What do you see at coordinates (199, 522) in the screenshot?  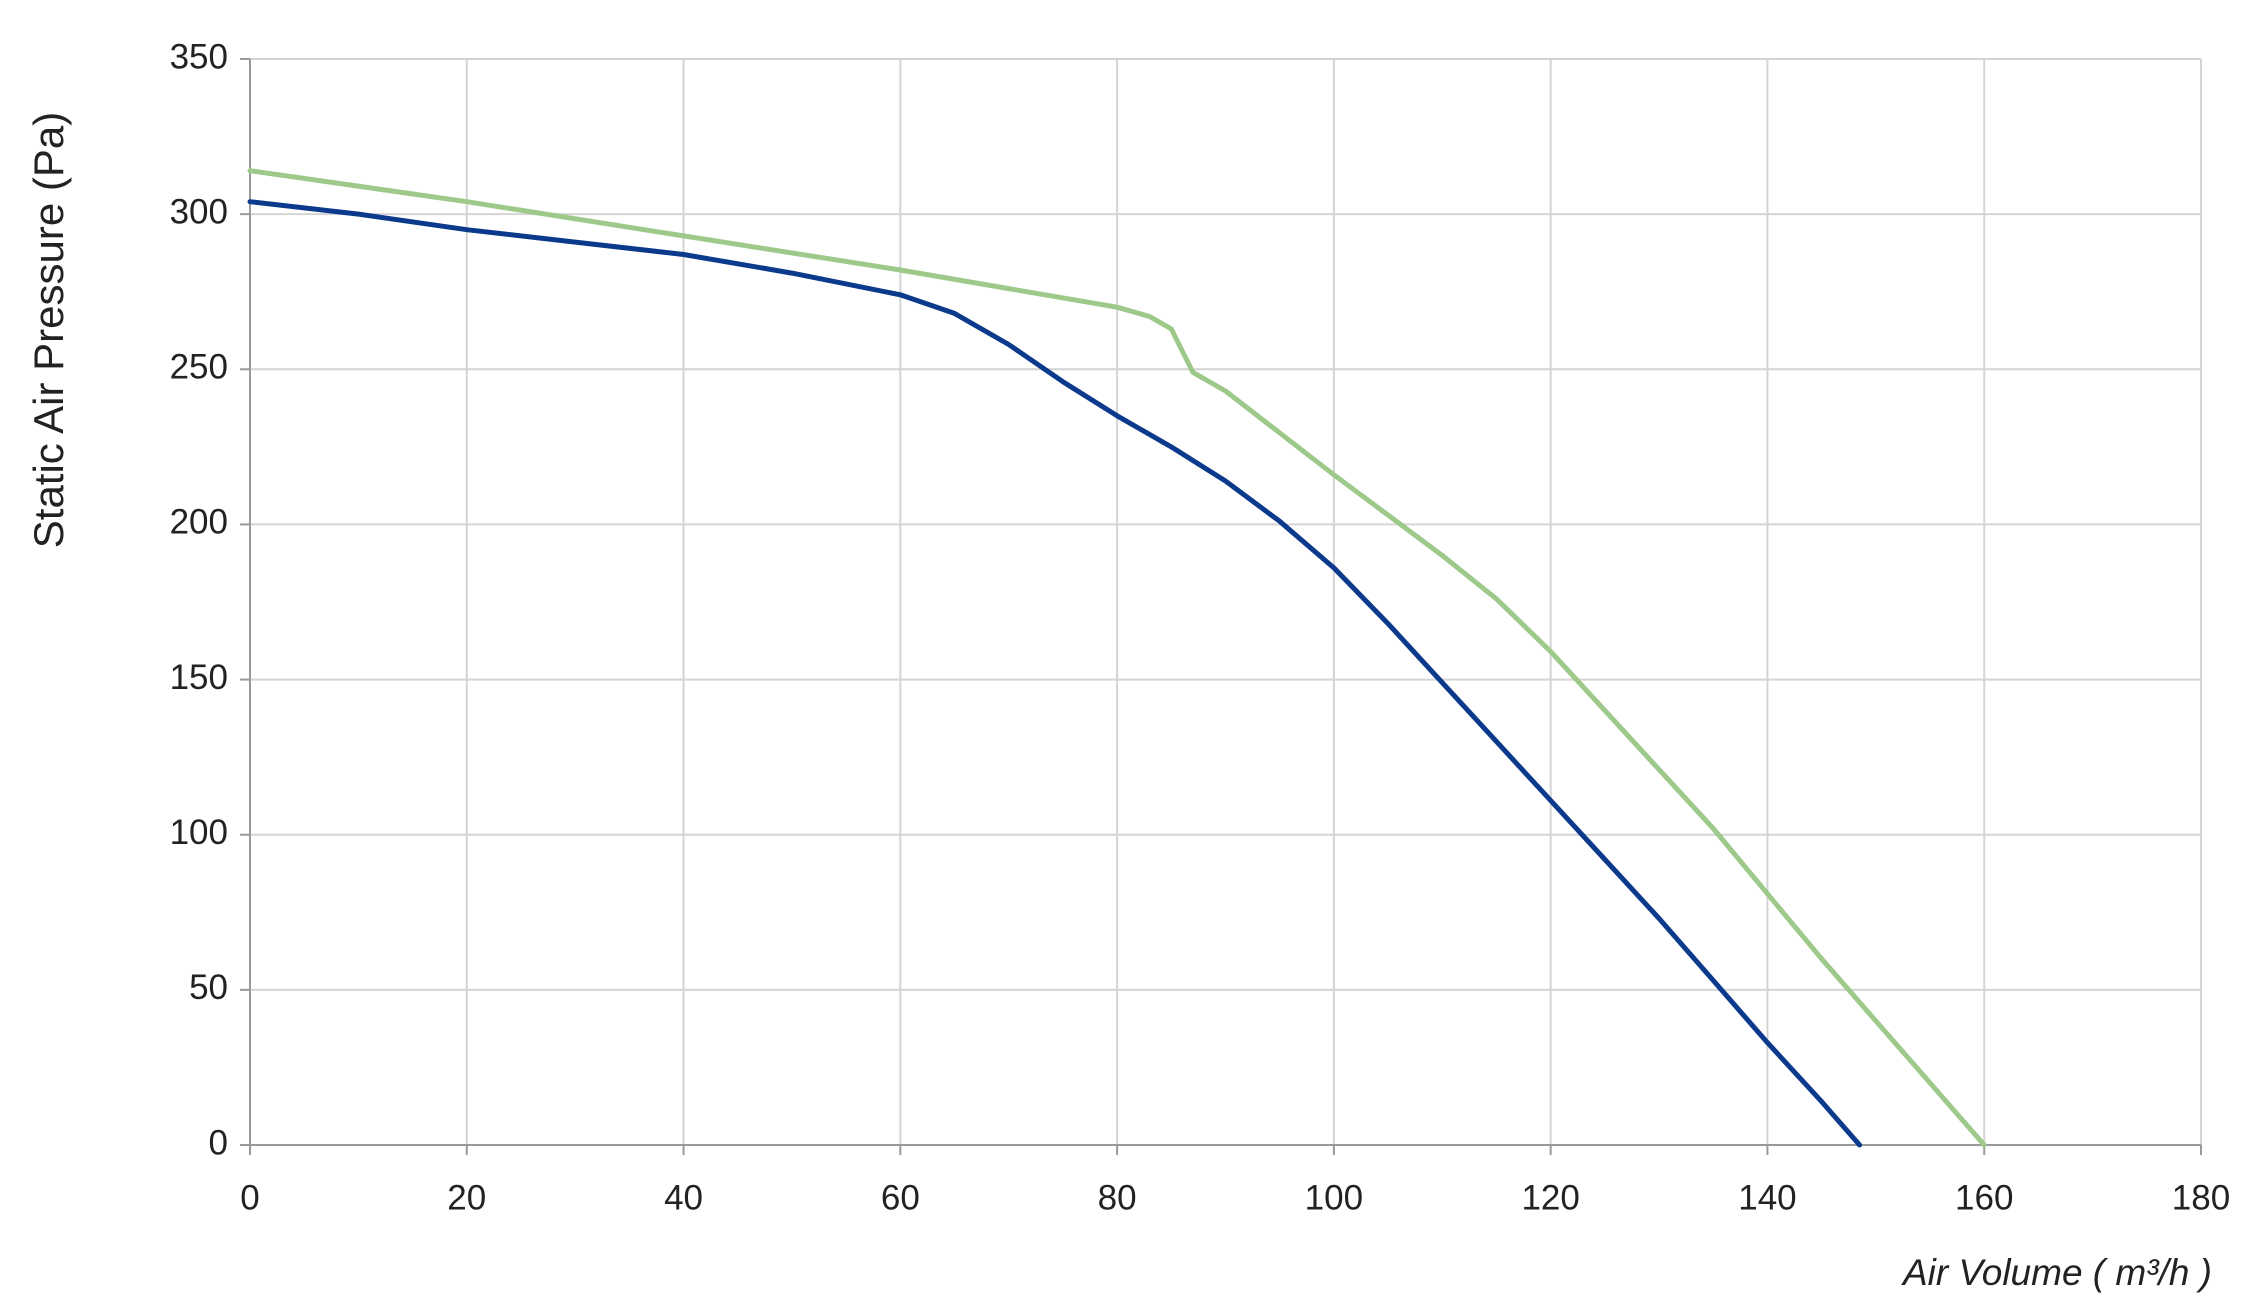 I see `y-tick-label: 200` at bounding box center [199, 522].